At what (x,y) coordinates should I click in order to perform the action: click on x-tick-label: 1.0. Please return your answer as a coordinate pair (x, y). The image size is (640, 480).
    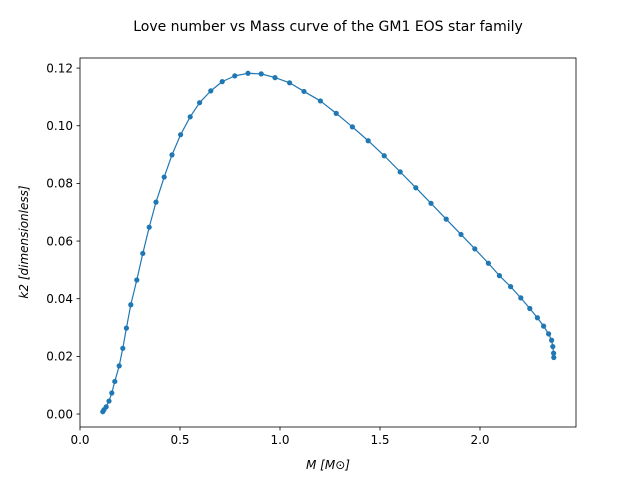
    Looking at the image, I should click on (279, 440).